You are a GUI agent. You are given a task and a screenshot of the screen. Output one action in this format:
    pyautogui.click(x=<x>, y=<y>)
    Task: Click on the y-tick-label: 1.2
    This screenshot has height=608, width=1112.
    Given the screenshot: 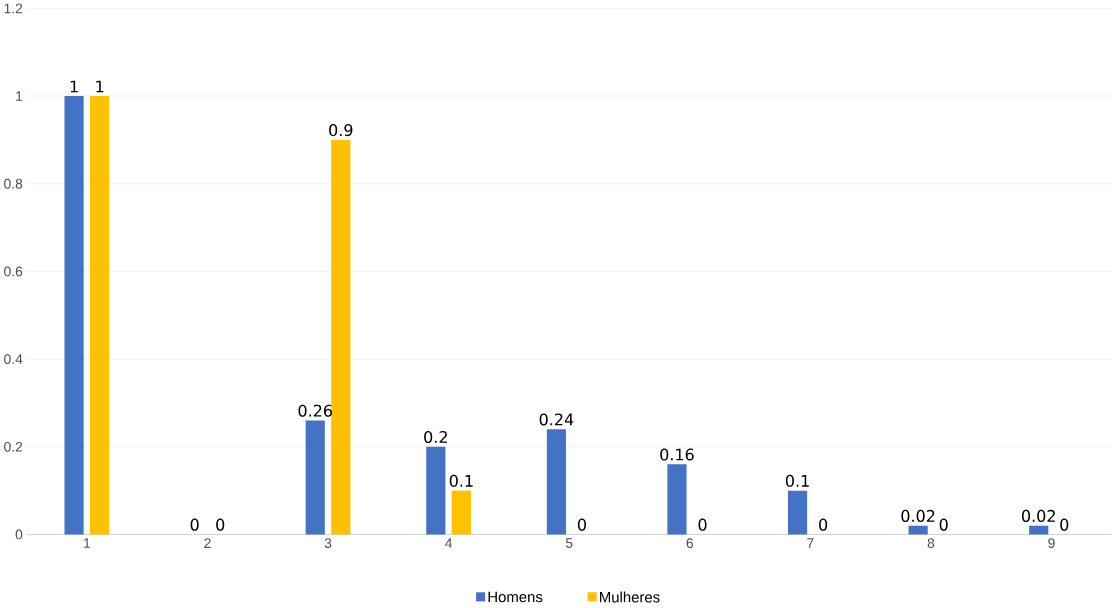 What is the action you would take?
    pyautogui.click(x=13, y=8)
    